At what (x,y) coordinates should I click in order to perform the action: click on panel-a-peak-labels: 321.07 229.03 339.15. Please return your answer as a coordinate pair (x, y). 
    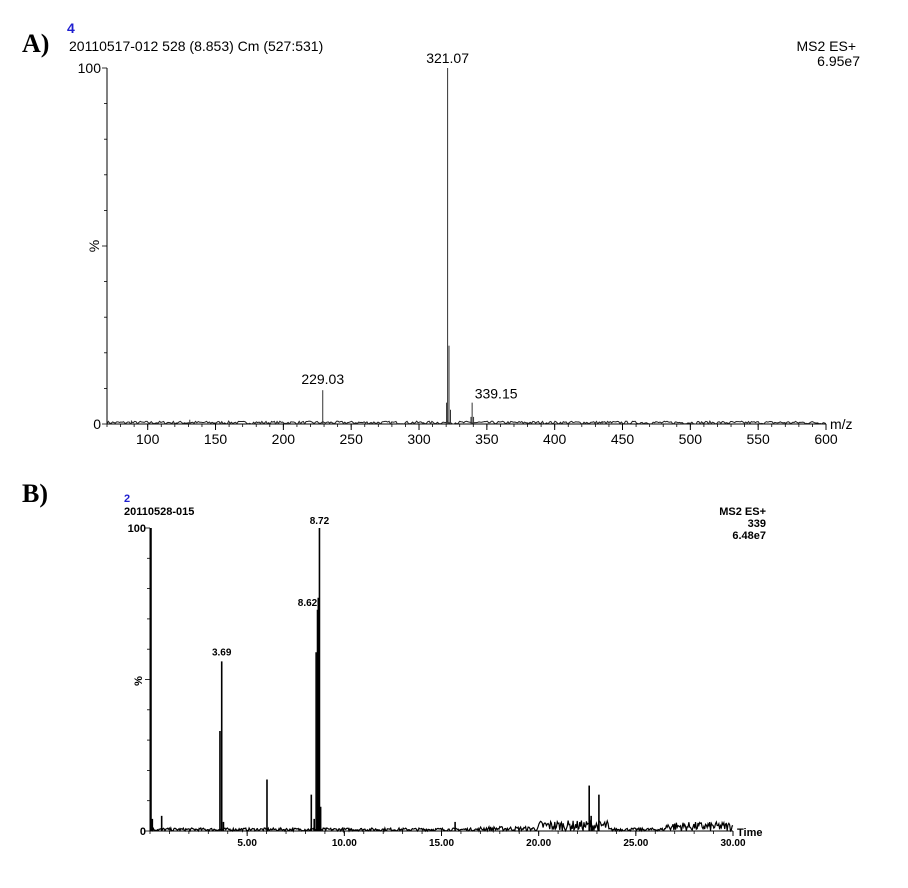
    Looking at the image, I should click on (409, 226).